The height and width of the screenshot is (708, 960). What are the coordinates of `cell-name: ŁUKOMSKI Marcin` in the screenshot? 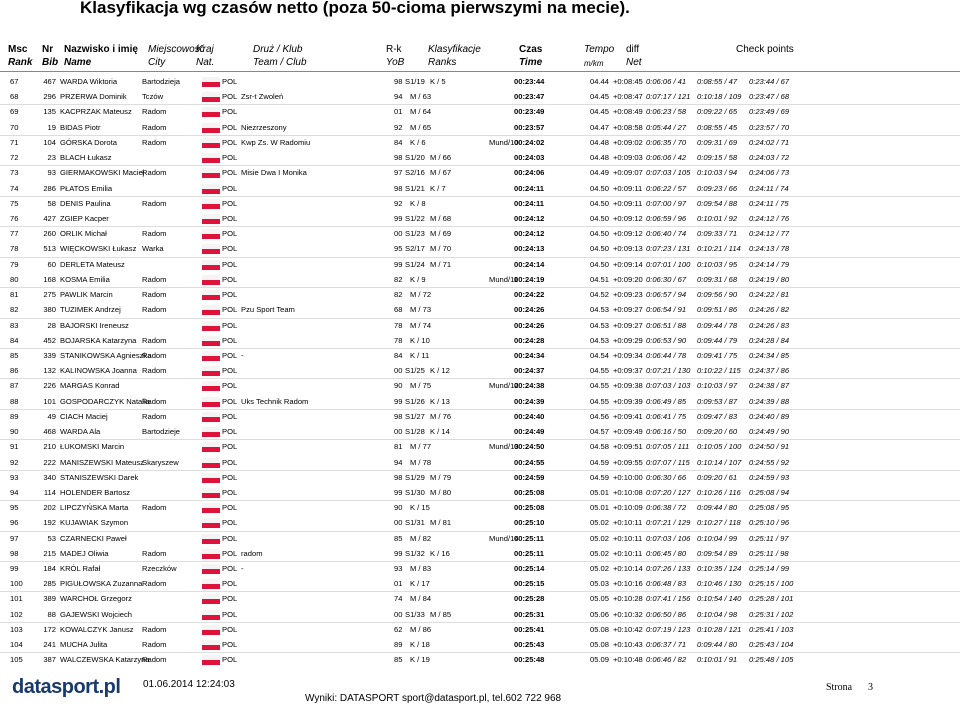 It's located at (92, 447).